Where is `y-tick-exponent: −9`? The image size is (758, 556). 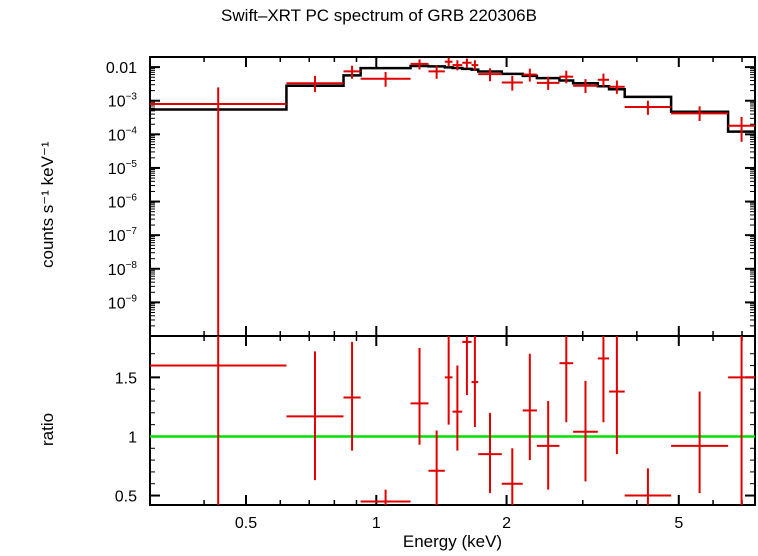
y-tick-exponent: −9 is located at coordinates (132, 298).